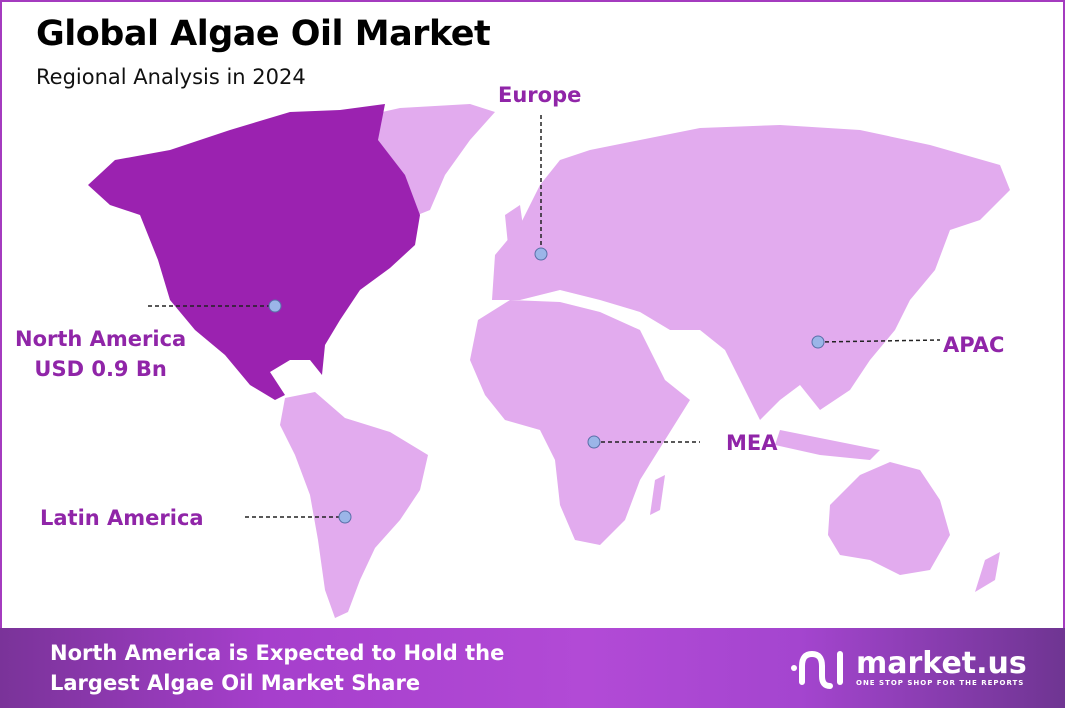 Image resolution: width=1065 pixels, height=708 pixels. What do you see at coordinates (171, 77) in the screenshot?
I see `page-subtitle: Regional Analysis in 2024` at bounding box center [171, 77].